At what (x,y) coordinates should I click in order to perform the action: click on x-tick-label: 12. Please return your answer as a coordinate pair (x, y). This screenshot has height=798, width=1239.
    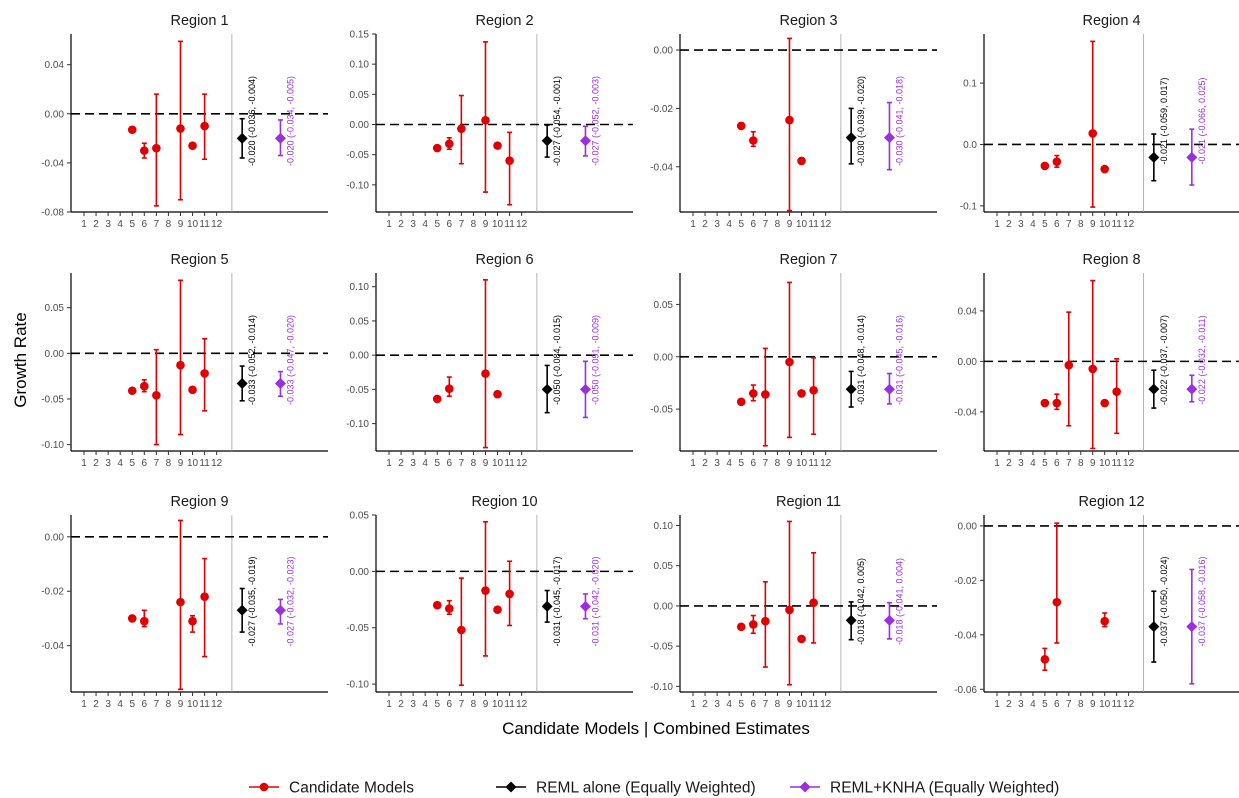
    Looking at the image, I should click on (826, 224).